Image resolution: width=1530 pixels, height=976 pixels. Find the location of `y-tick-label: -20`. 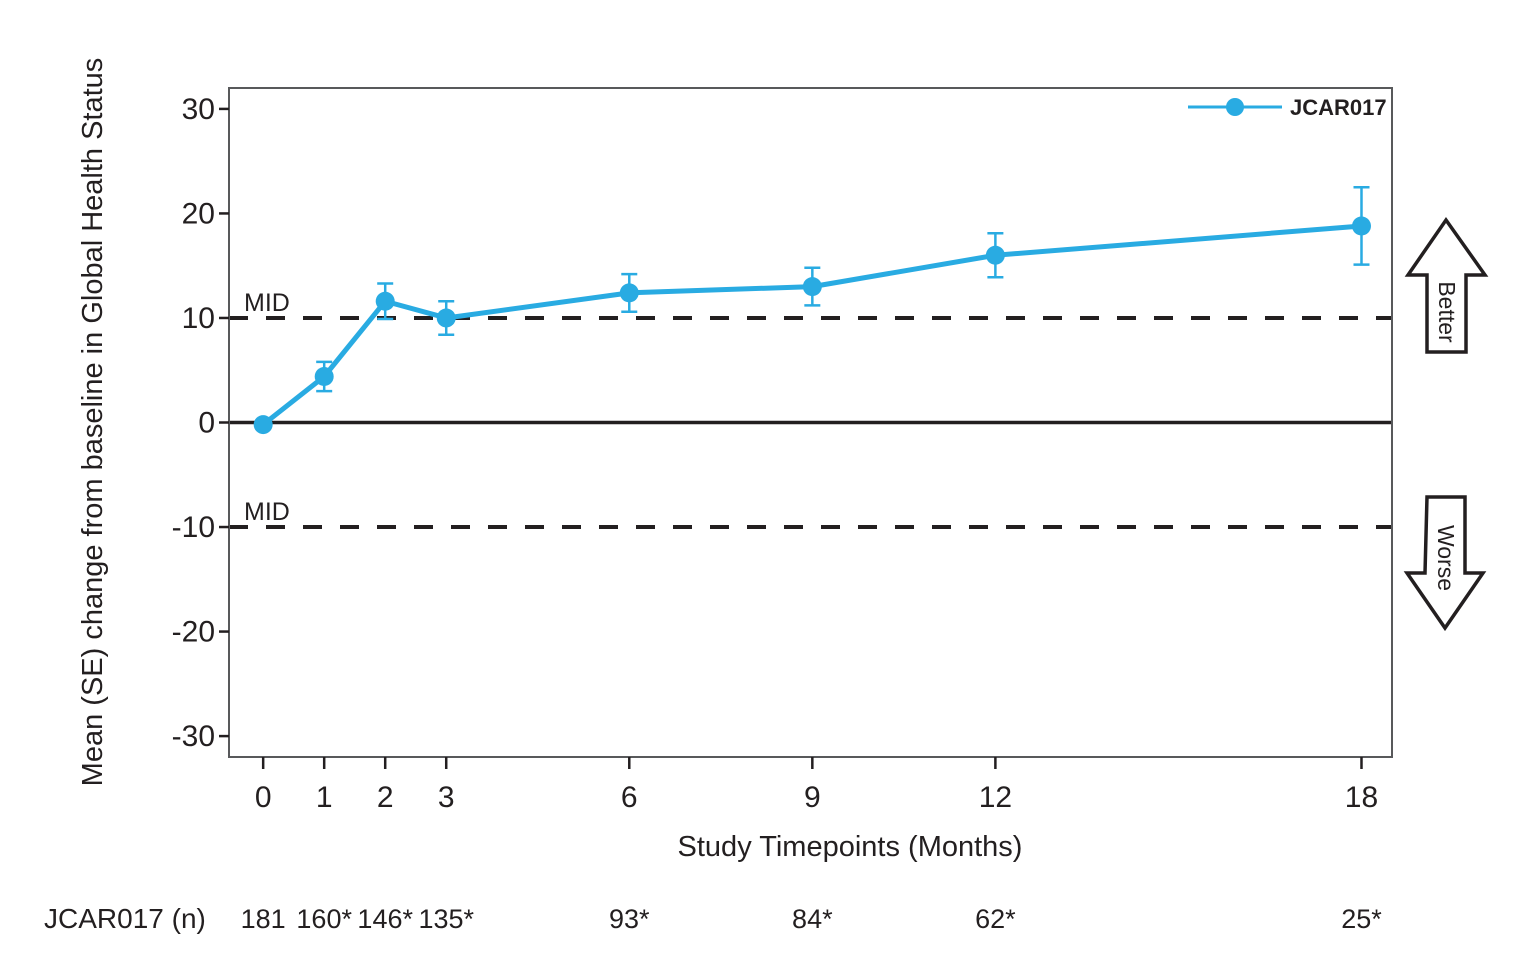

y-tick-label: -20 is located at coordinates (193, 632).